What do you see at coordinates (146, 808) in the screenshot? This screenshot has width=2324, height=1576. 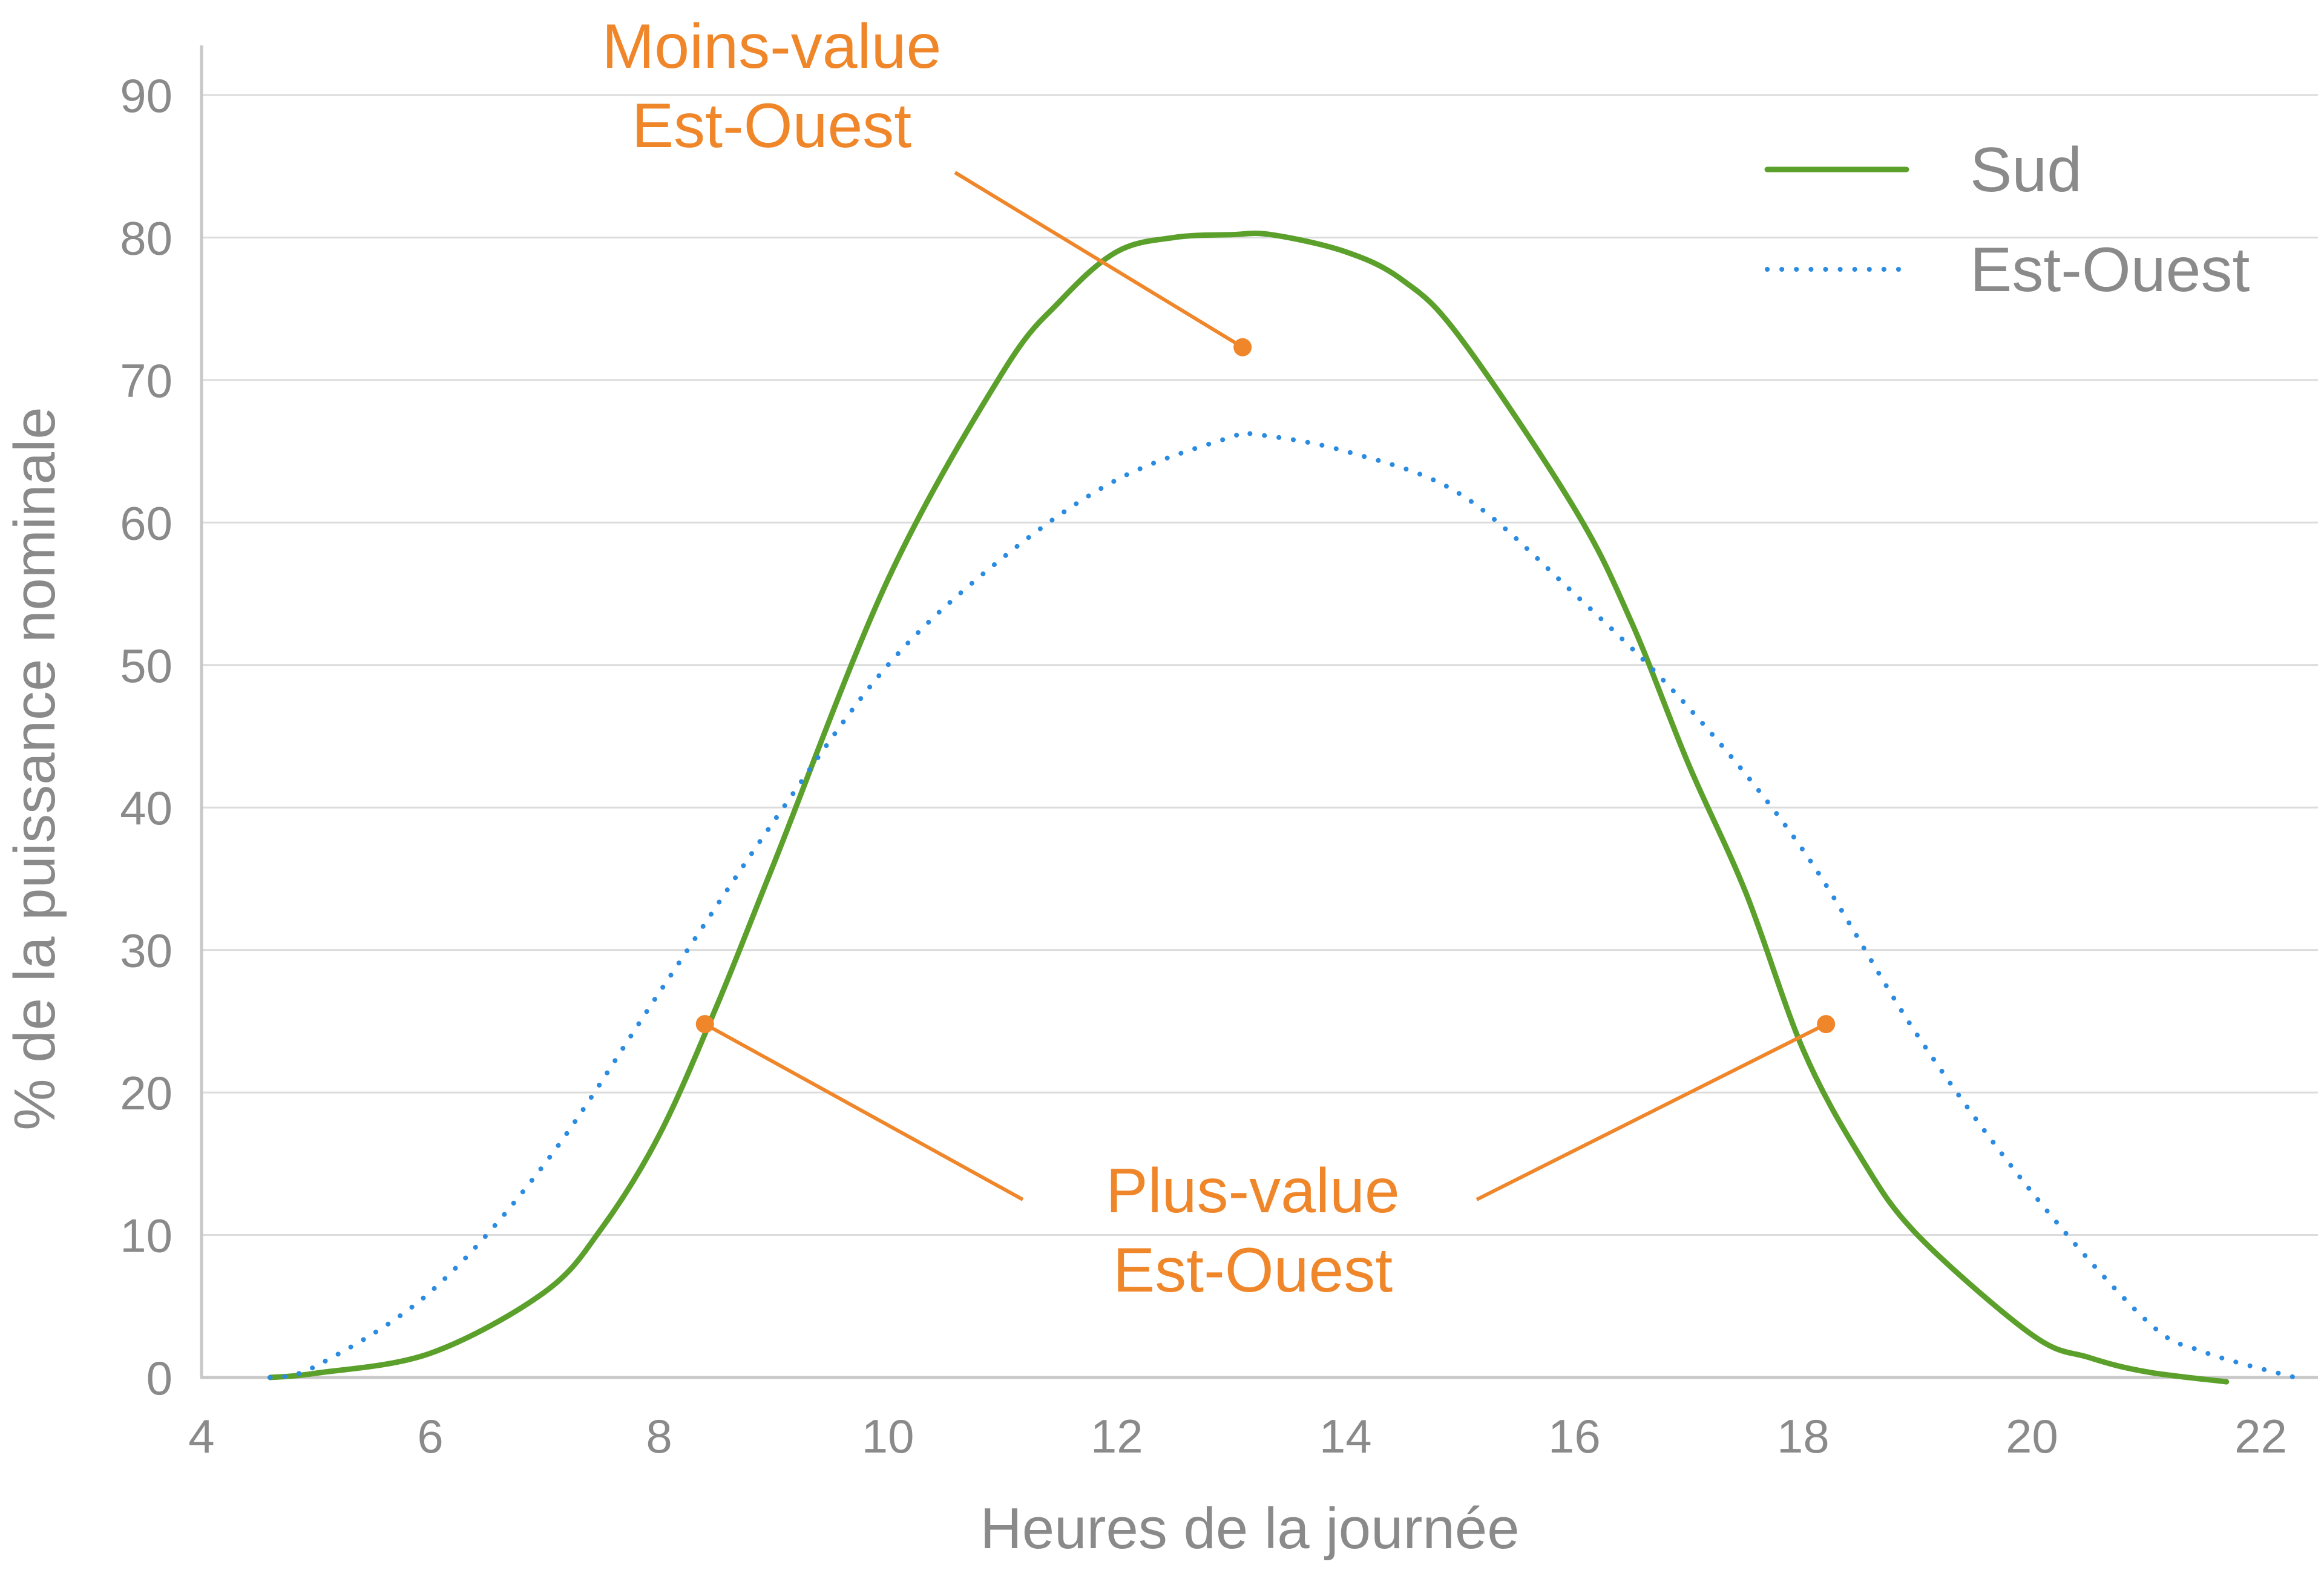 I see `y-tick-label: 40` at bounding box center [146, 808].